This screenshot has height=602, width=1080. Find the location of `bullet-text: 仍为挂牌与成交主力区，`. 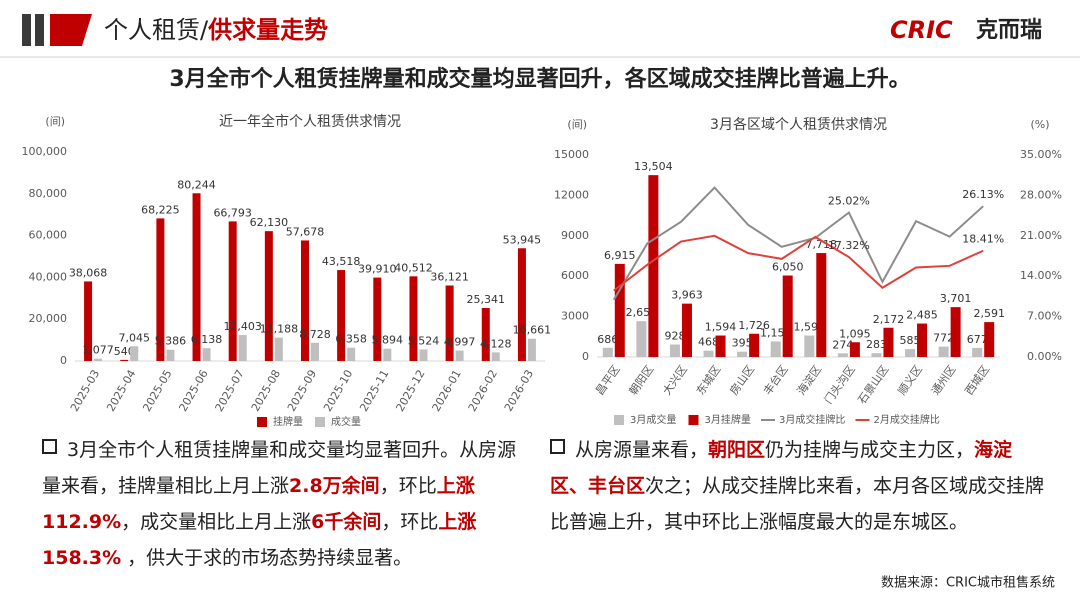

bullet-text: 仍为挂牌与成交主力区， is located at coordinates (870, 450).